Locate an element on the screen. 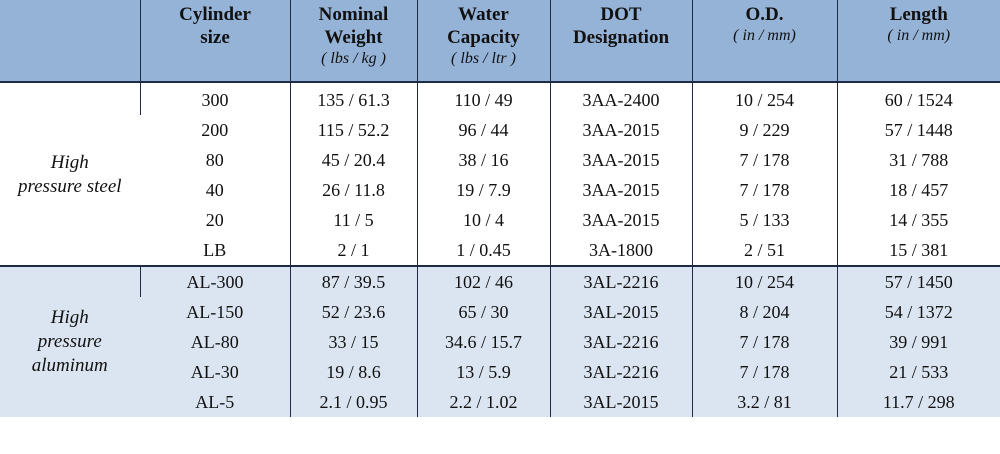  header-water-capacity: Water Capacity ( lbs / ltr ) is located at coordinates (483, 41).